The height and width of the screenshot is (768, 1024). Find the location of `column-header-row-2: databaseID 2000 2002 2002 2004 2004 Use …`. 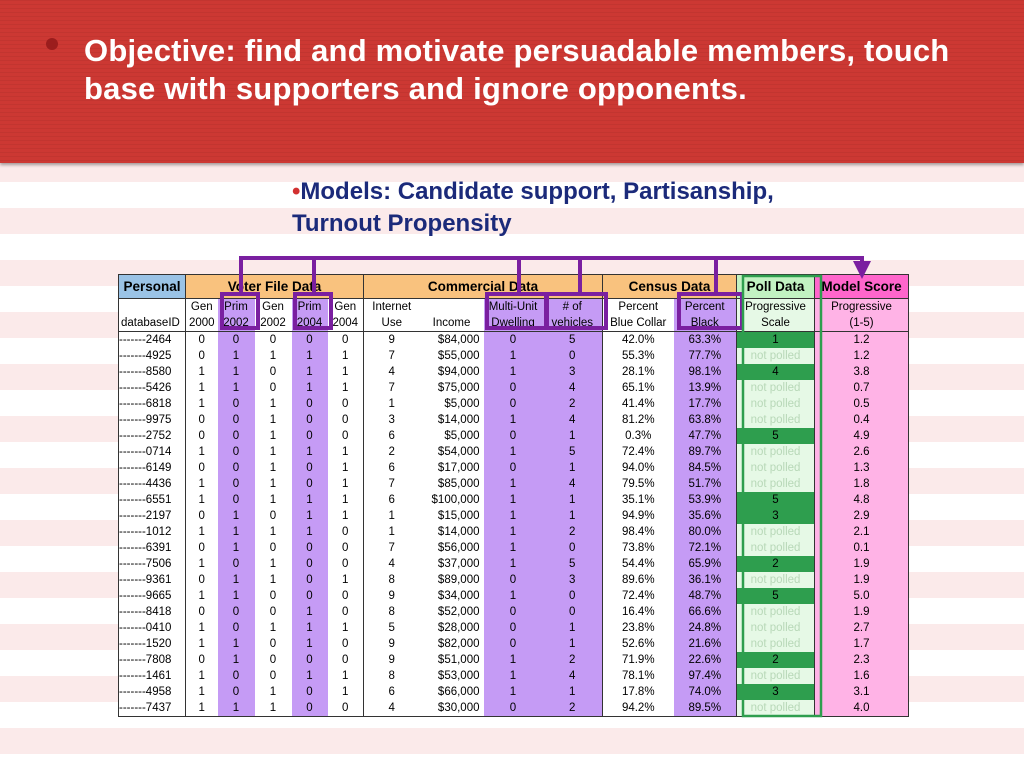

column-header-row-2: databaseID 2000 2002 2002 2004 2004 Use … is located at coordinates (513, 323).